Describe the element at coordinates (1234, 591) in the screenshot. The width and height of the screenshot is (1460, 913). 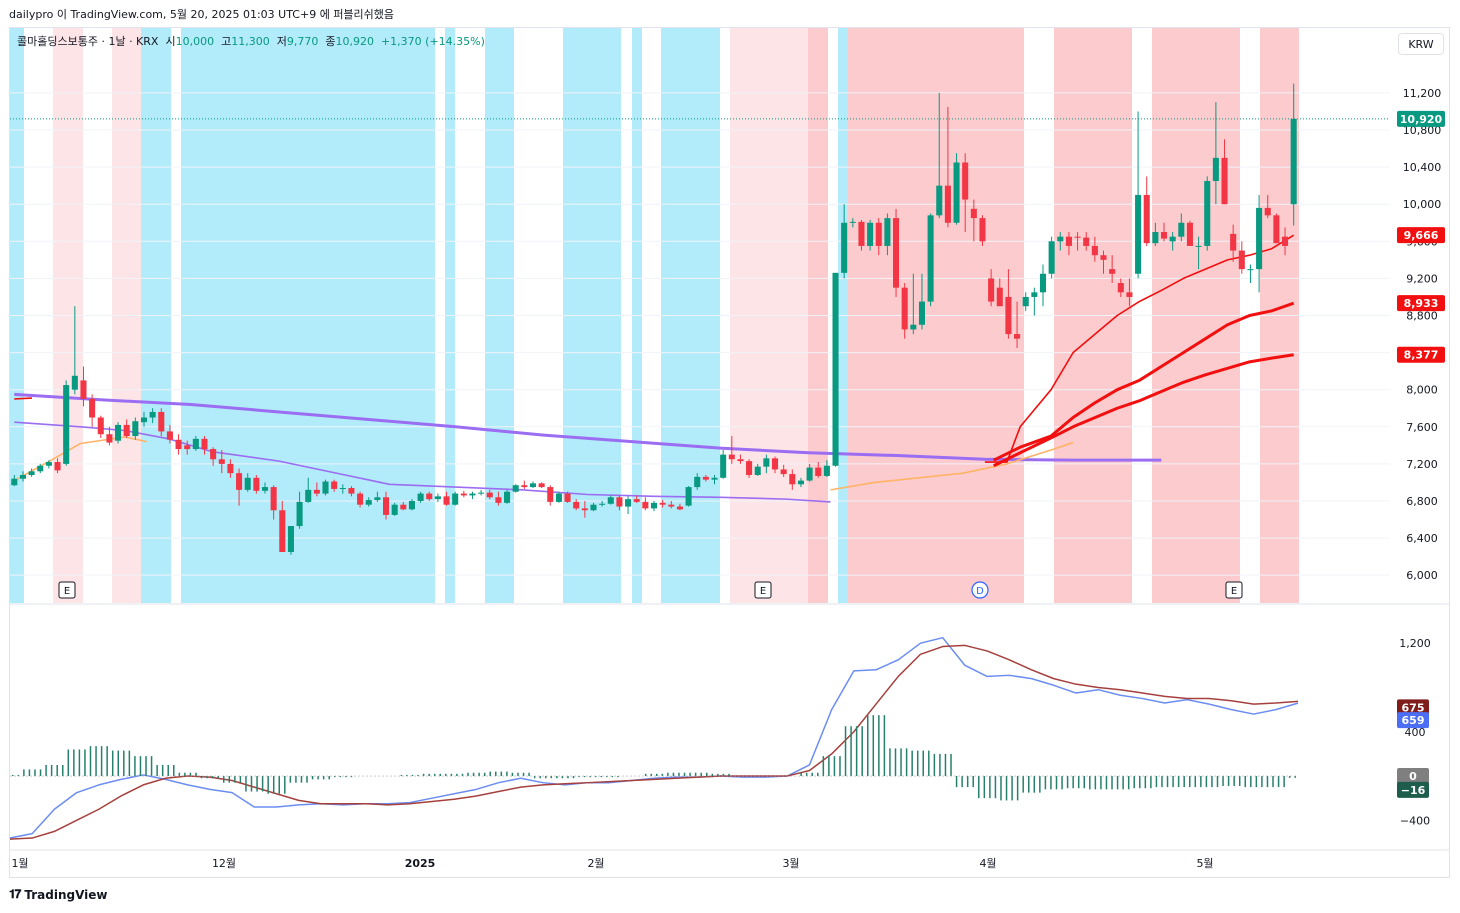
I see `event-marker-label: E` at that location.